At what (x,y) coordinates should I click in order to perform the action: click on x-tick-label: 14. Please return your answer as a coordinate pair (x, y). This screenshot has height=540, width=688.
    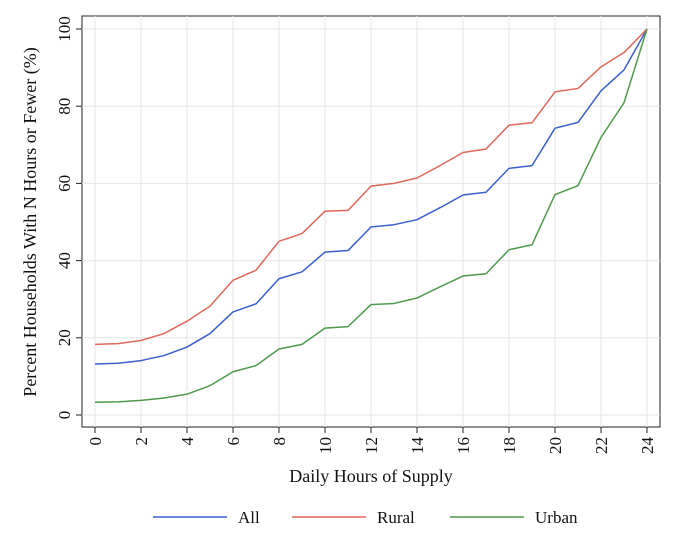
    Looking at the image, I should click on (417, 446).